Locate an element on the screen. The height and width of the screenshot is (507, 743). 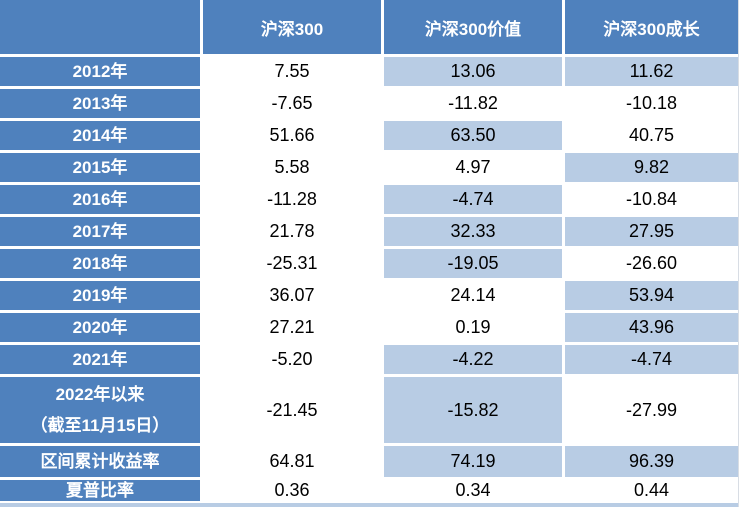
value-cell: 36.07 is located at coordinates (292, 295).